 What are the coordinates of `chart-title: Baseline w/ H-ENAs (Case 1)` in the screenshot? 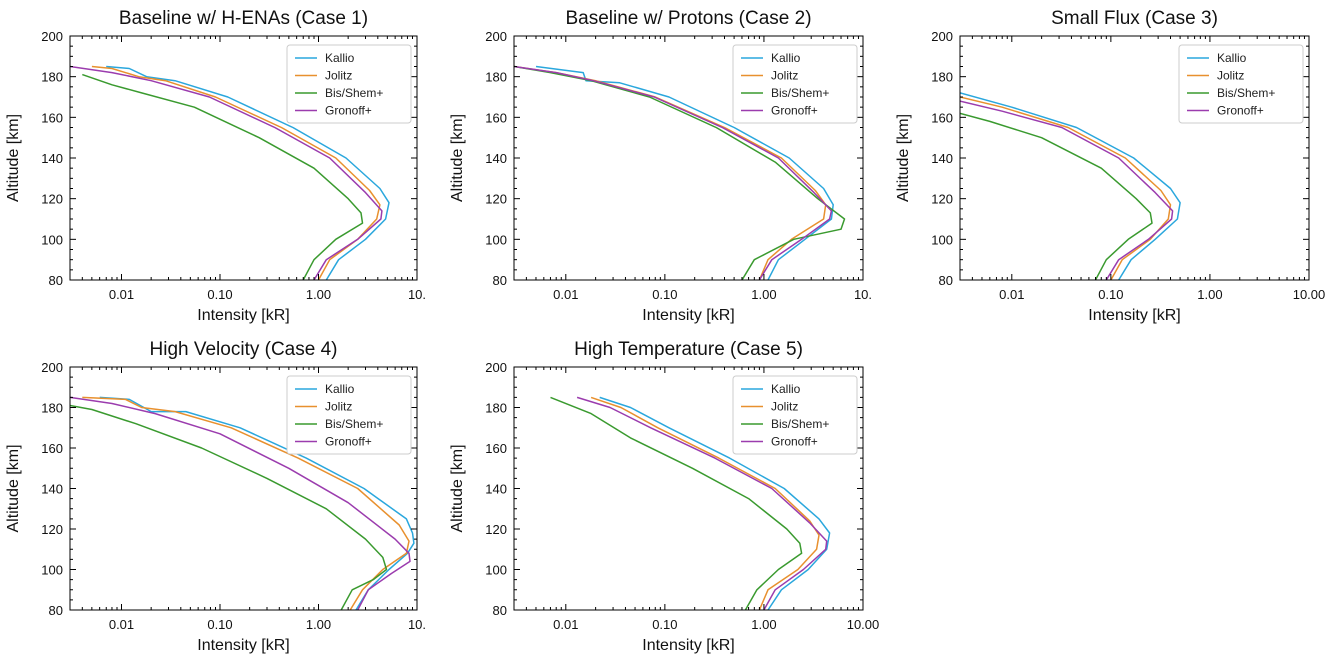 It's located at (243, 18).